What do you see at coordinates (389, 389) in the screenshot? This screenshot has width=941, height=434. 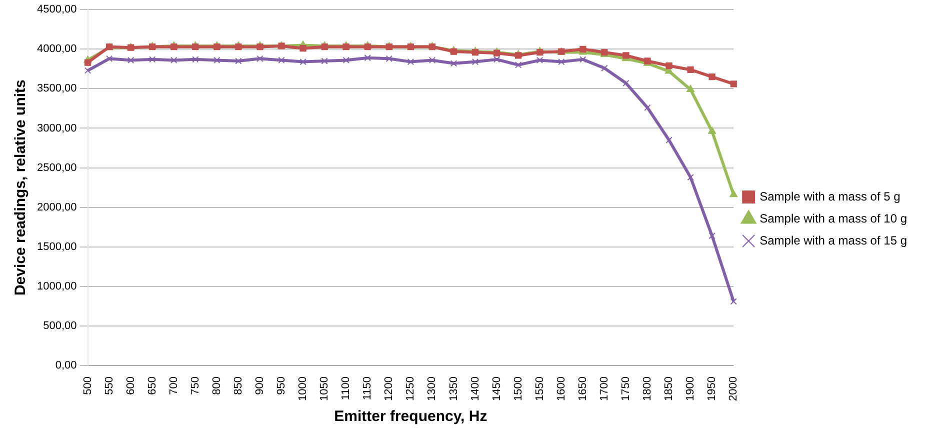 I see `x-tick-label: 1200` at bounding box center [389, 389].